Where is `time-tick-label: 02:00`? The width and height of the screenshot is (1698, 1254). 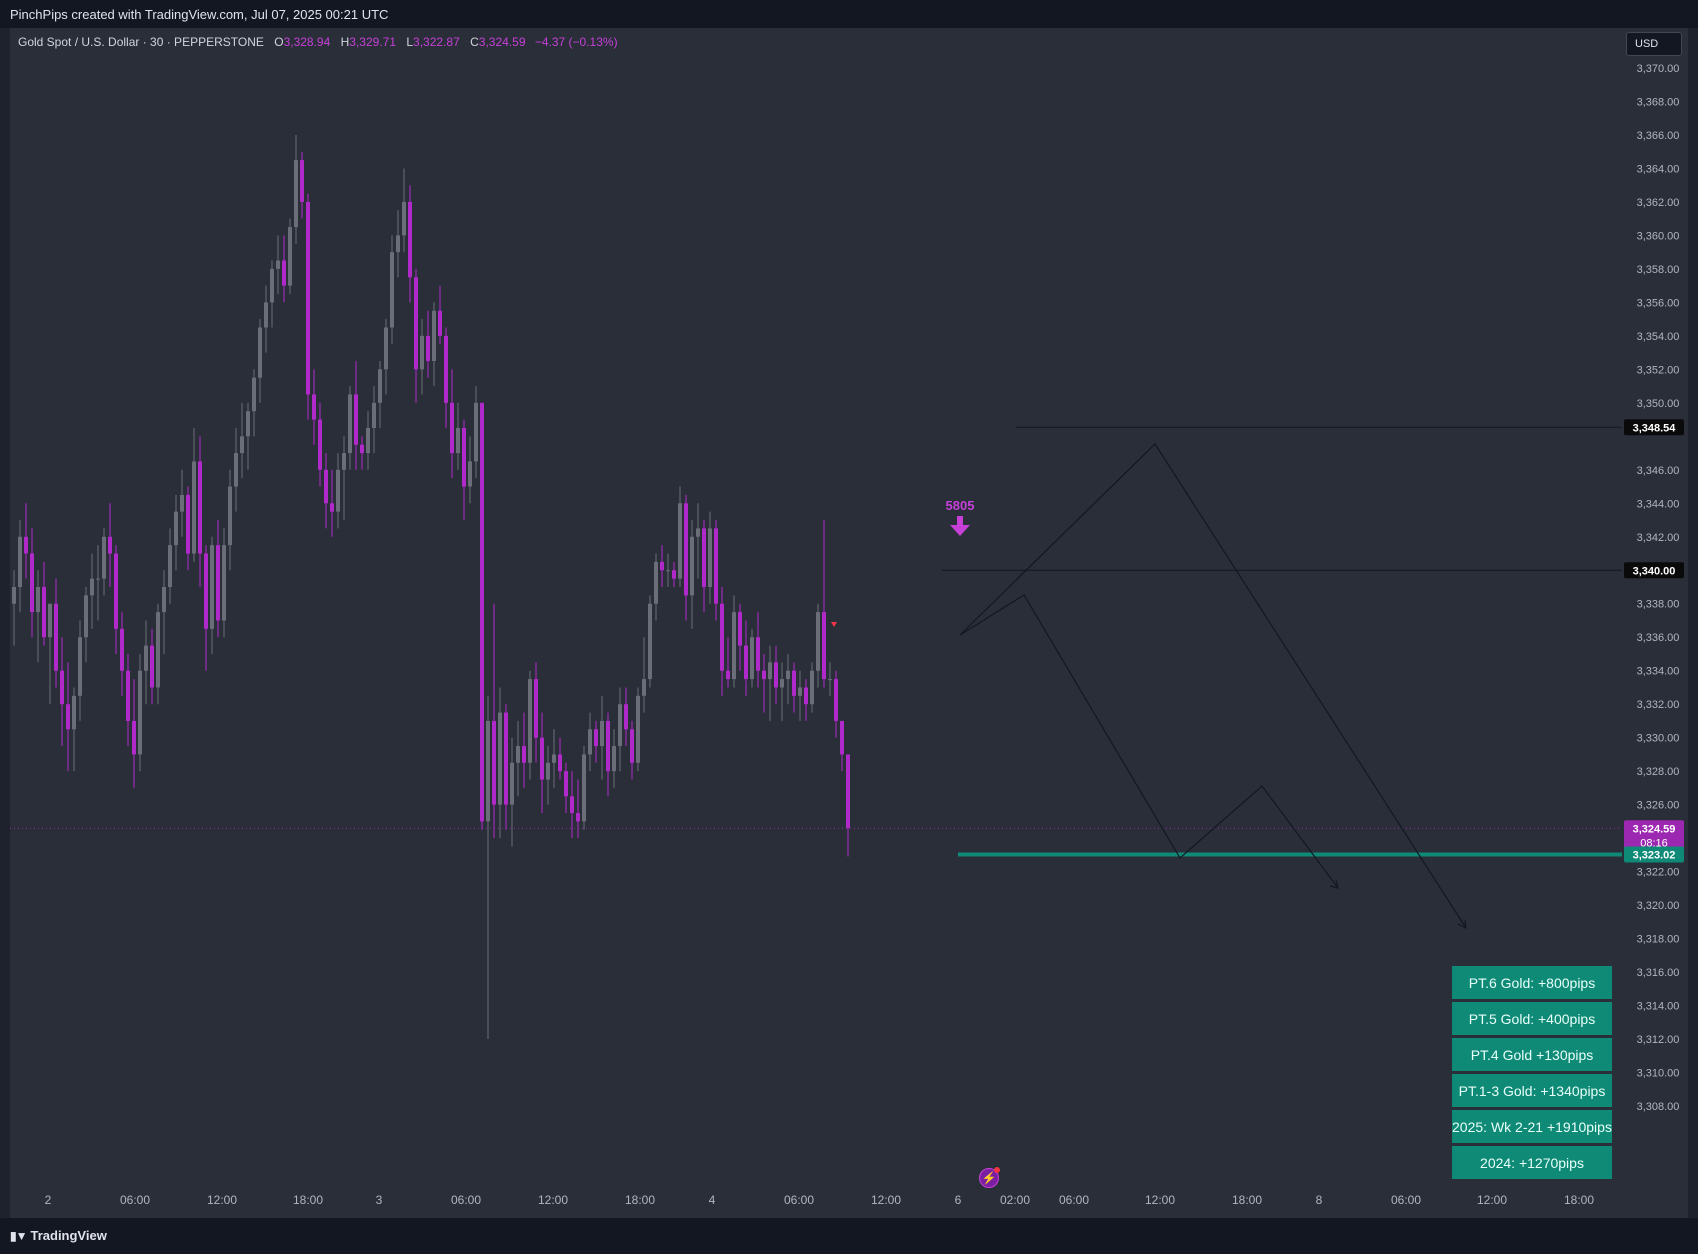 time-tick-label: 02:00 is located at coordinates (1015, 1200).